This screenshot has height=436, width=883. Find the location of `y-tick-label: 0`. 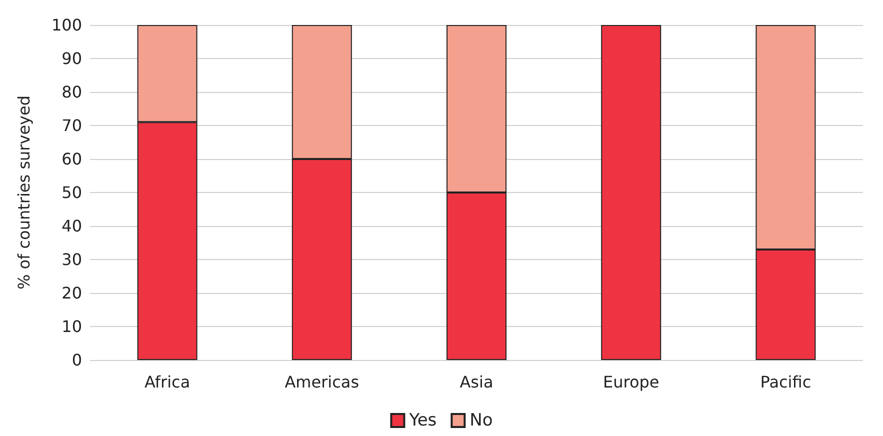

y-tick-label: 0 is located at coordinates (77, 360).